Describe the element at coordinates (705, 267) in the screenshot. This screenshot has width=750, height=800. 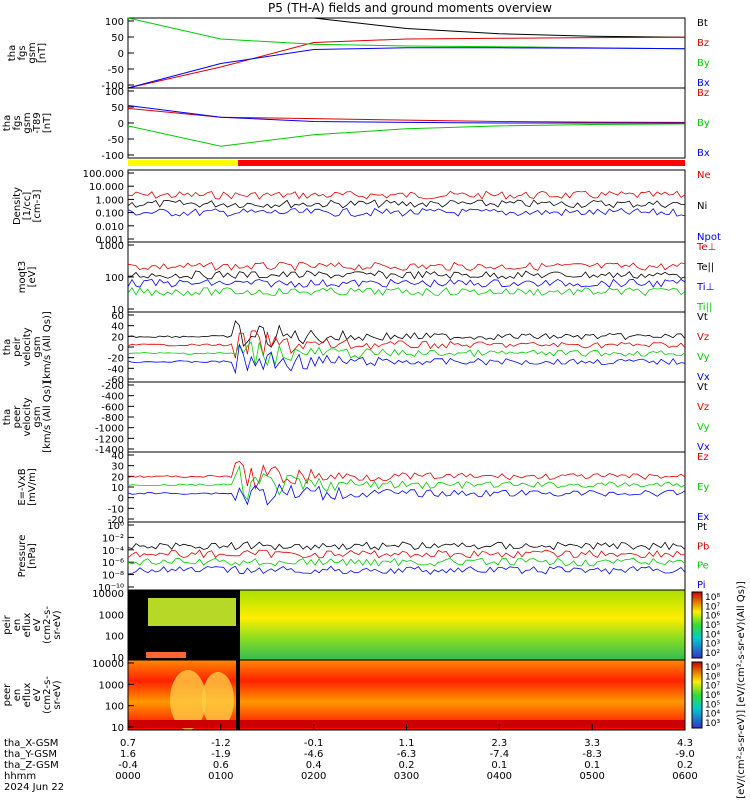
I see `legend-entry: Te||` at that location.